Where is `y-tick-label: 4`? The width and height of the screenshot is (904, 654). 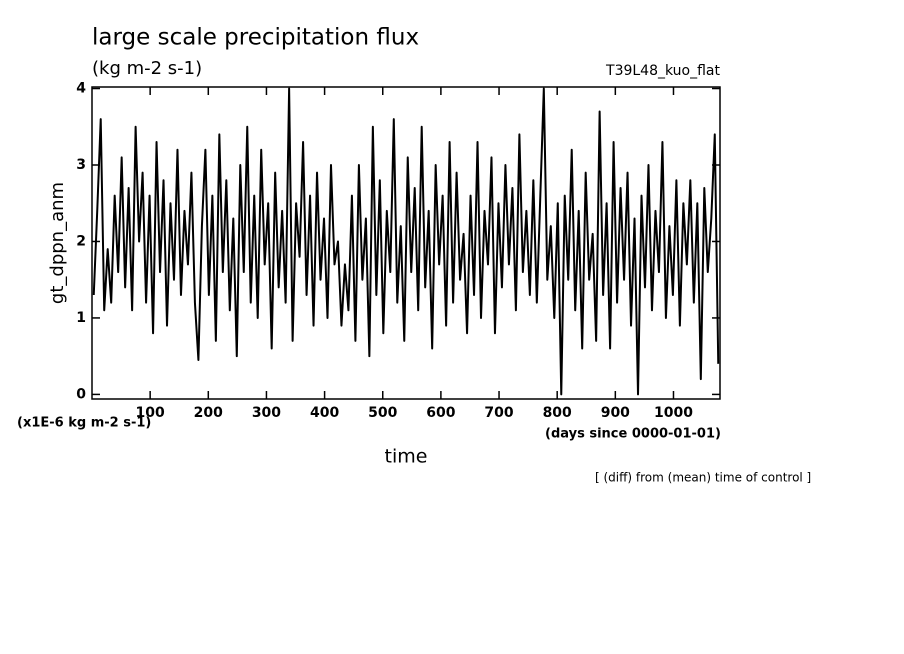
y-tick-label: 4 is located at coordinates (81, 89).